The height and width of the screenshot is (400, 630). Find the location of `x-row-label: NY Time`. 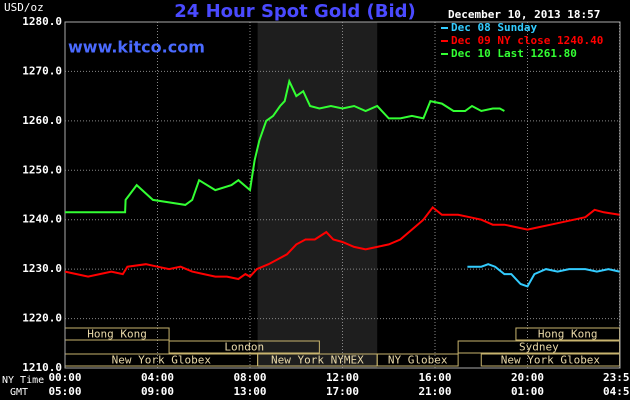

x-row-label: NY Time is located at coordinates (23, 380).